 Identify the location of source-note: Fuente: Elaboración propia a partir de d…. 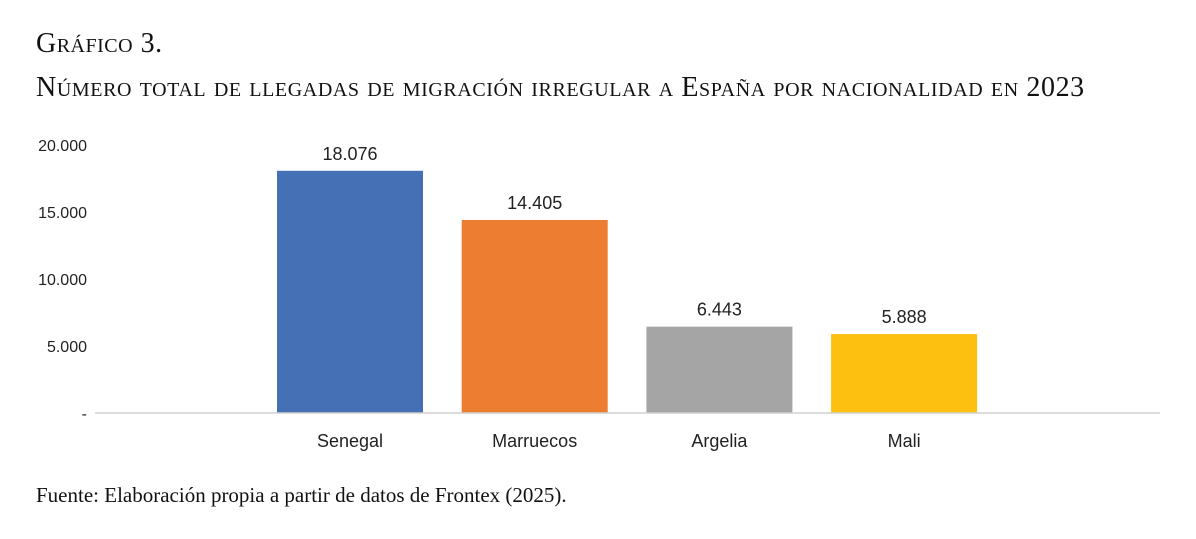
(301, 495).